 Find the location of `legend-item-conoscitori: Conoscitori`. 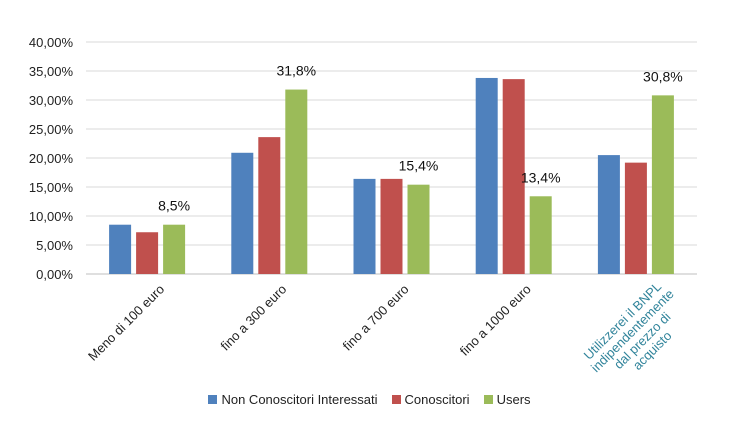

legend-item-conoscitori: Conoscitori is located at coordinates (430, 399).